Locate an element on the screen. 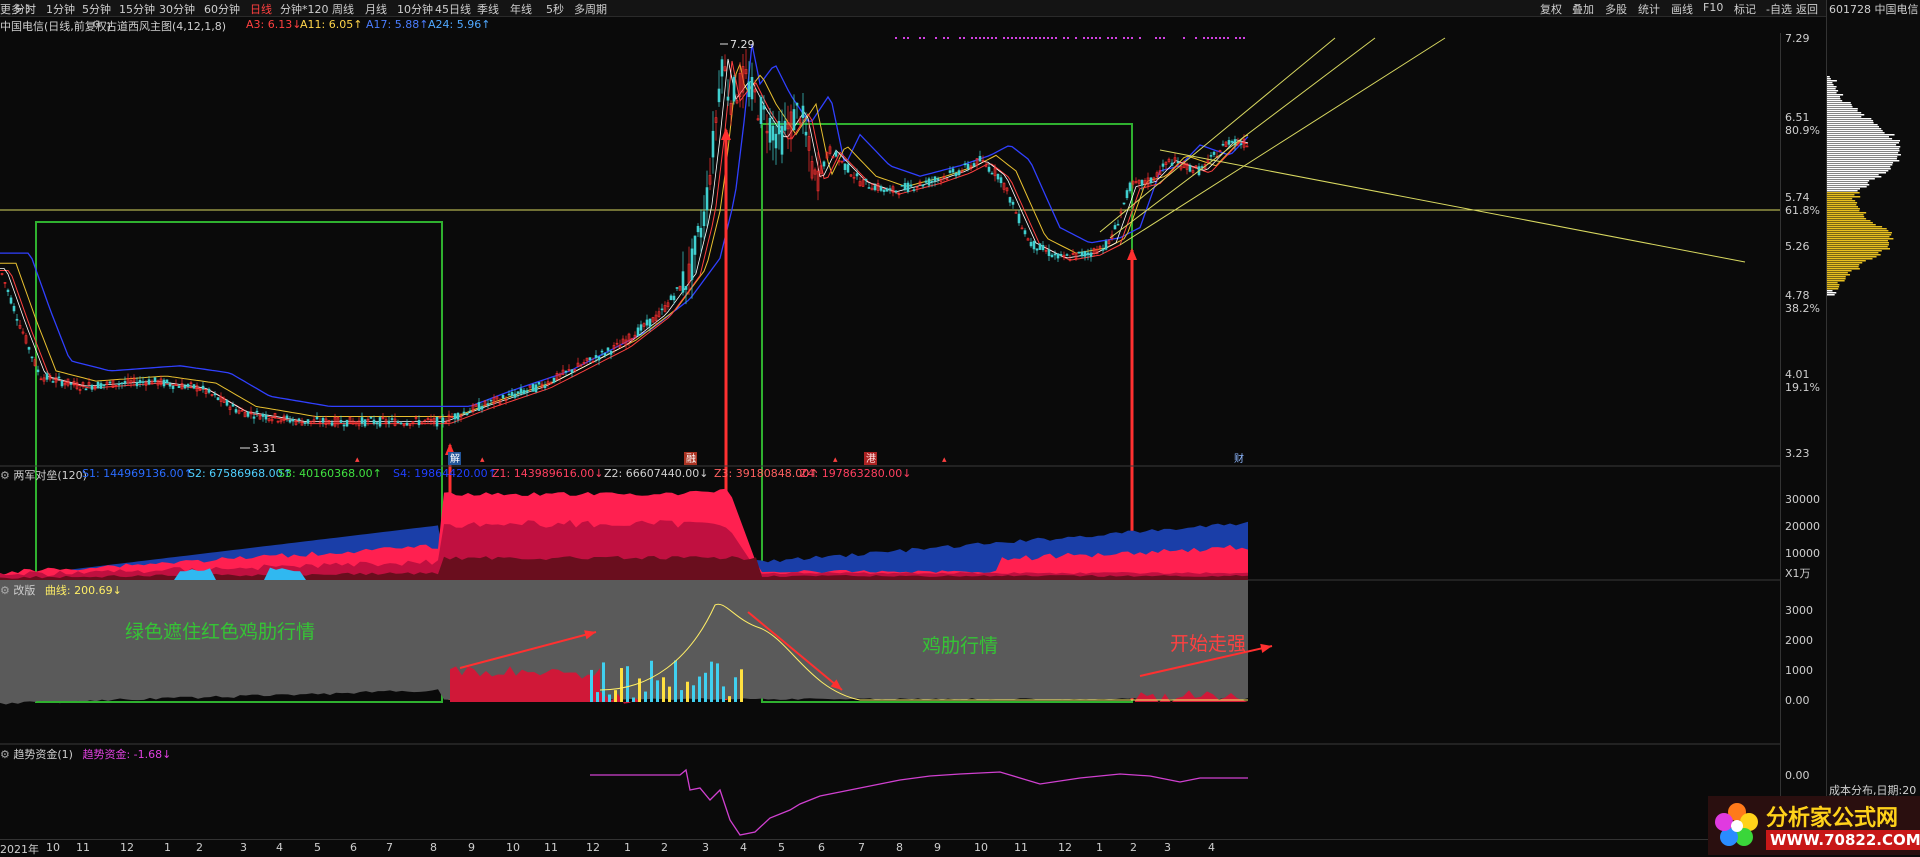 The image size is (1920, 857). toolbar-right-1: 叠加 is located at coordinates (1583, 9).